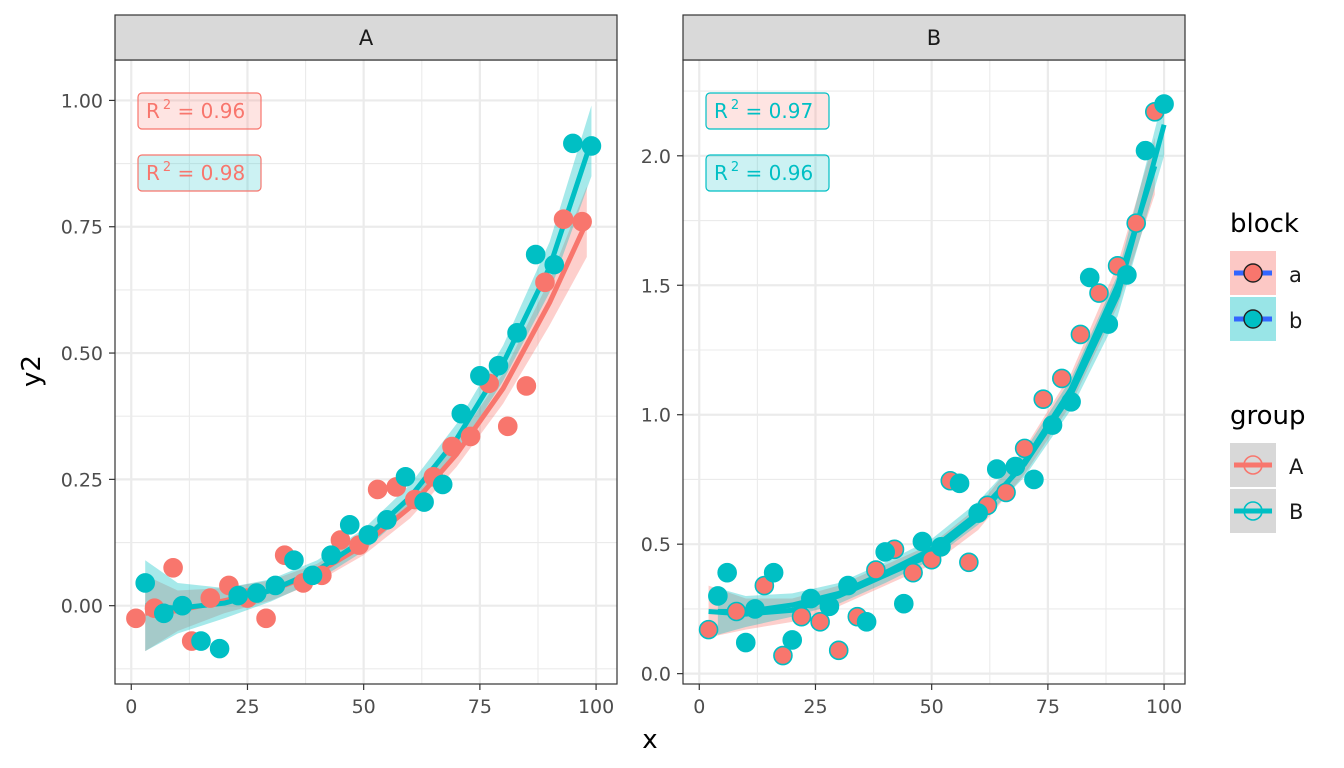 The height and width of the screenshot is (768, 1344). I want to click on y-tick-label-2: 1.0, so click(656, 416).